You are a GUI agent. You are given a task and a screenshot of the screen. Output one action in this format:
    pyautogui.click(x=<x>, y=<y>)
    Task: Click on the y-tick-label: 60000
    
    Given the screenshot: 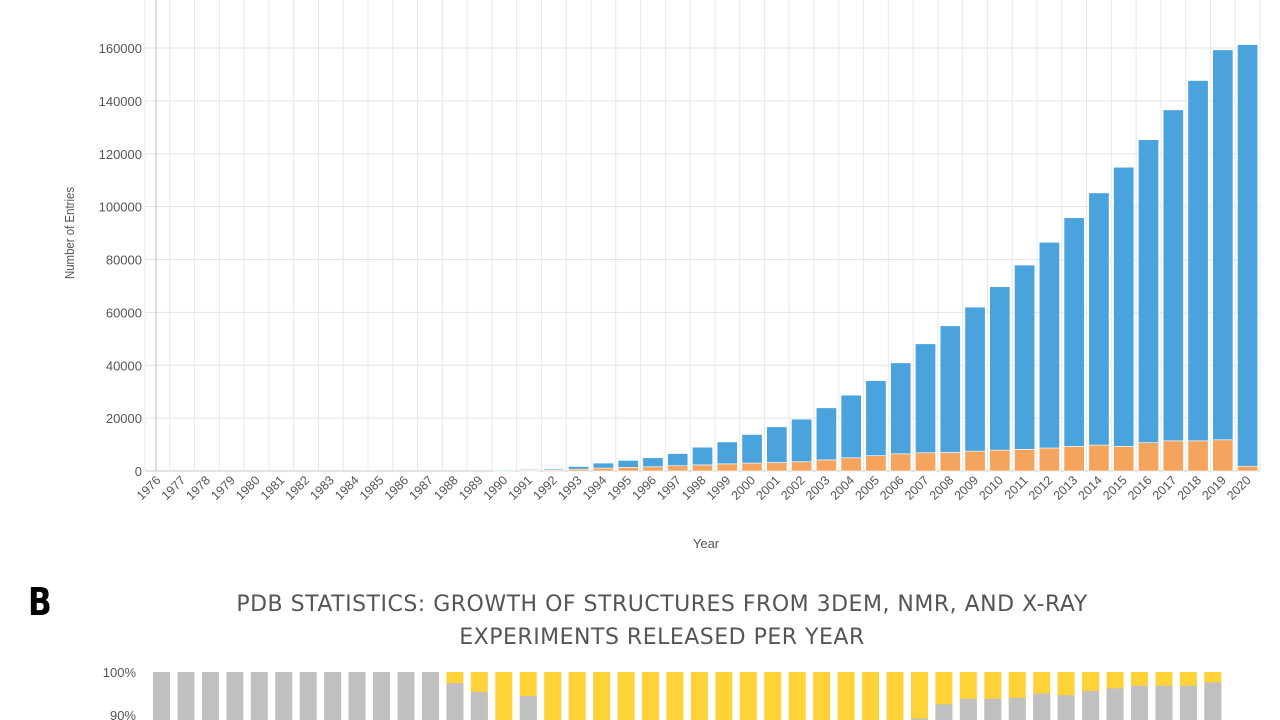 What is the action you would take?
    pyautogui.click(x=124, y=312)
    